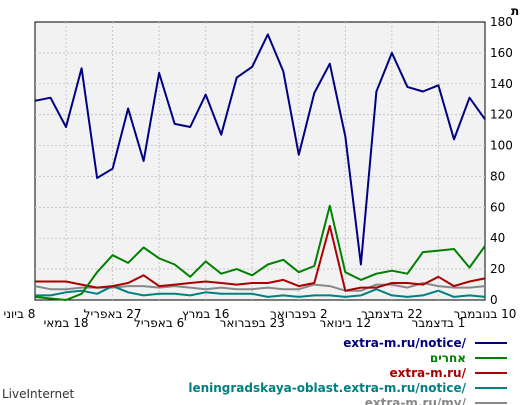 This screenshot has height=405, width=520. Describe the element at coordinates (515, 11) in the screenshot. I see `y-axis-label: כמות` at that location.